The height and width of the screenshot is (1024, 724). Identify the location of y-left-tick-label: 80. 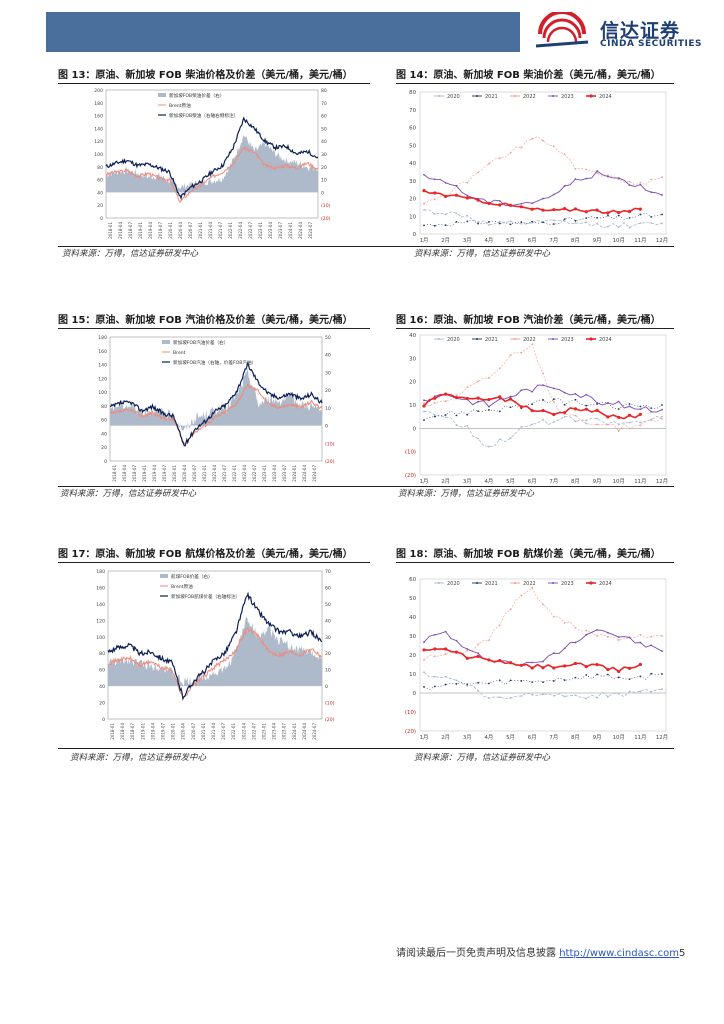
(100, 168).